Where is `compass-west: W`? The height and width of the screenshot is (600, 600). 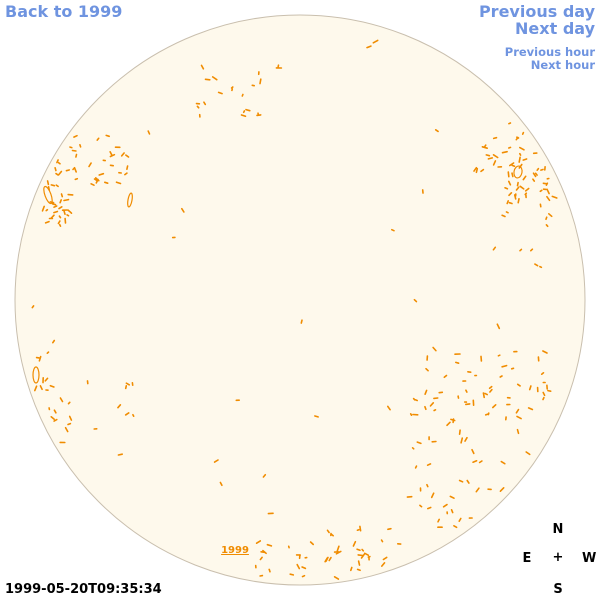
compass-west: W is located at coordinates (589, 558).